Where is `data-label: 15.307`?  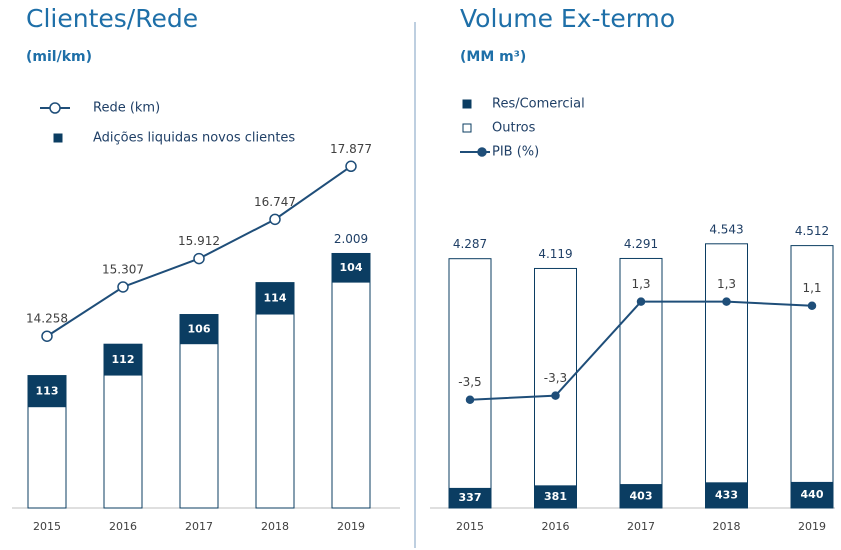
data-label: 15.307 is located at coordinates (123, 269).